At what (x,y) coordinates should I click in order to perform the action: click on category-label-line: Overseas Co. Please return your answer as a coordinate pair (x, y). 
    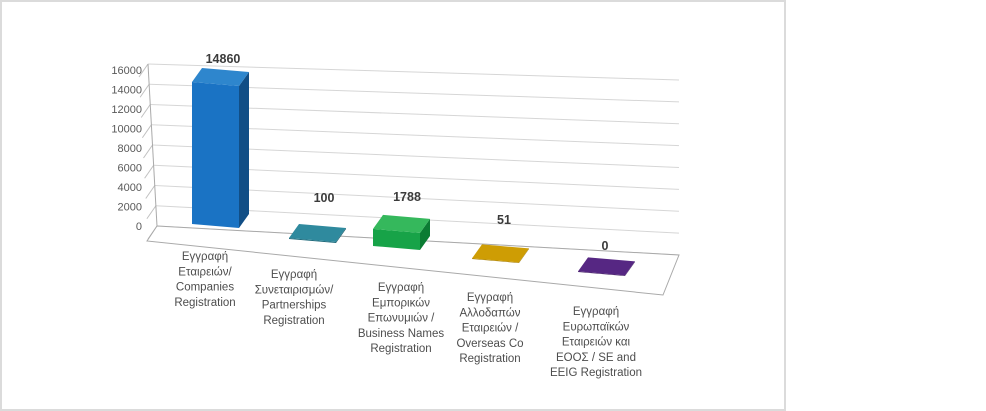
    Looking at the image, I should click on (489, 344).